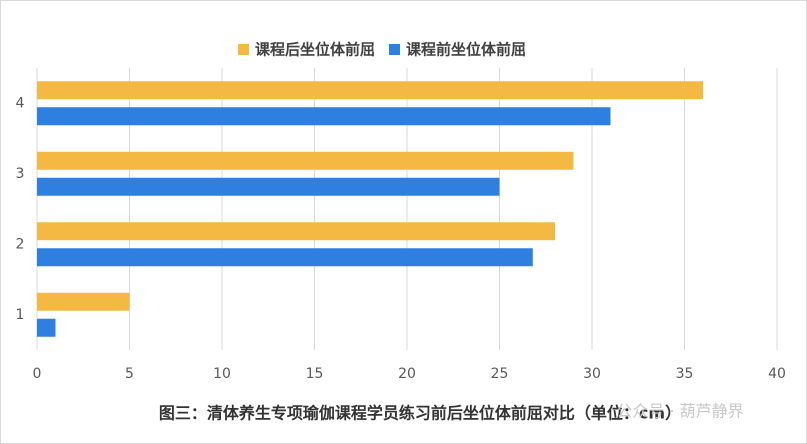 This screenshot has width=807, height=444. Describe the element at coordinates (777, 374) in the screenshot. I see `x-tick-label: 40` at that location.